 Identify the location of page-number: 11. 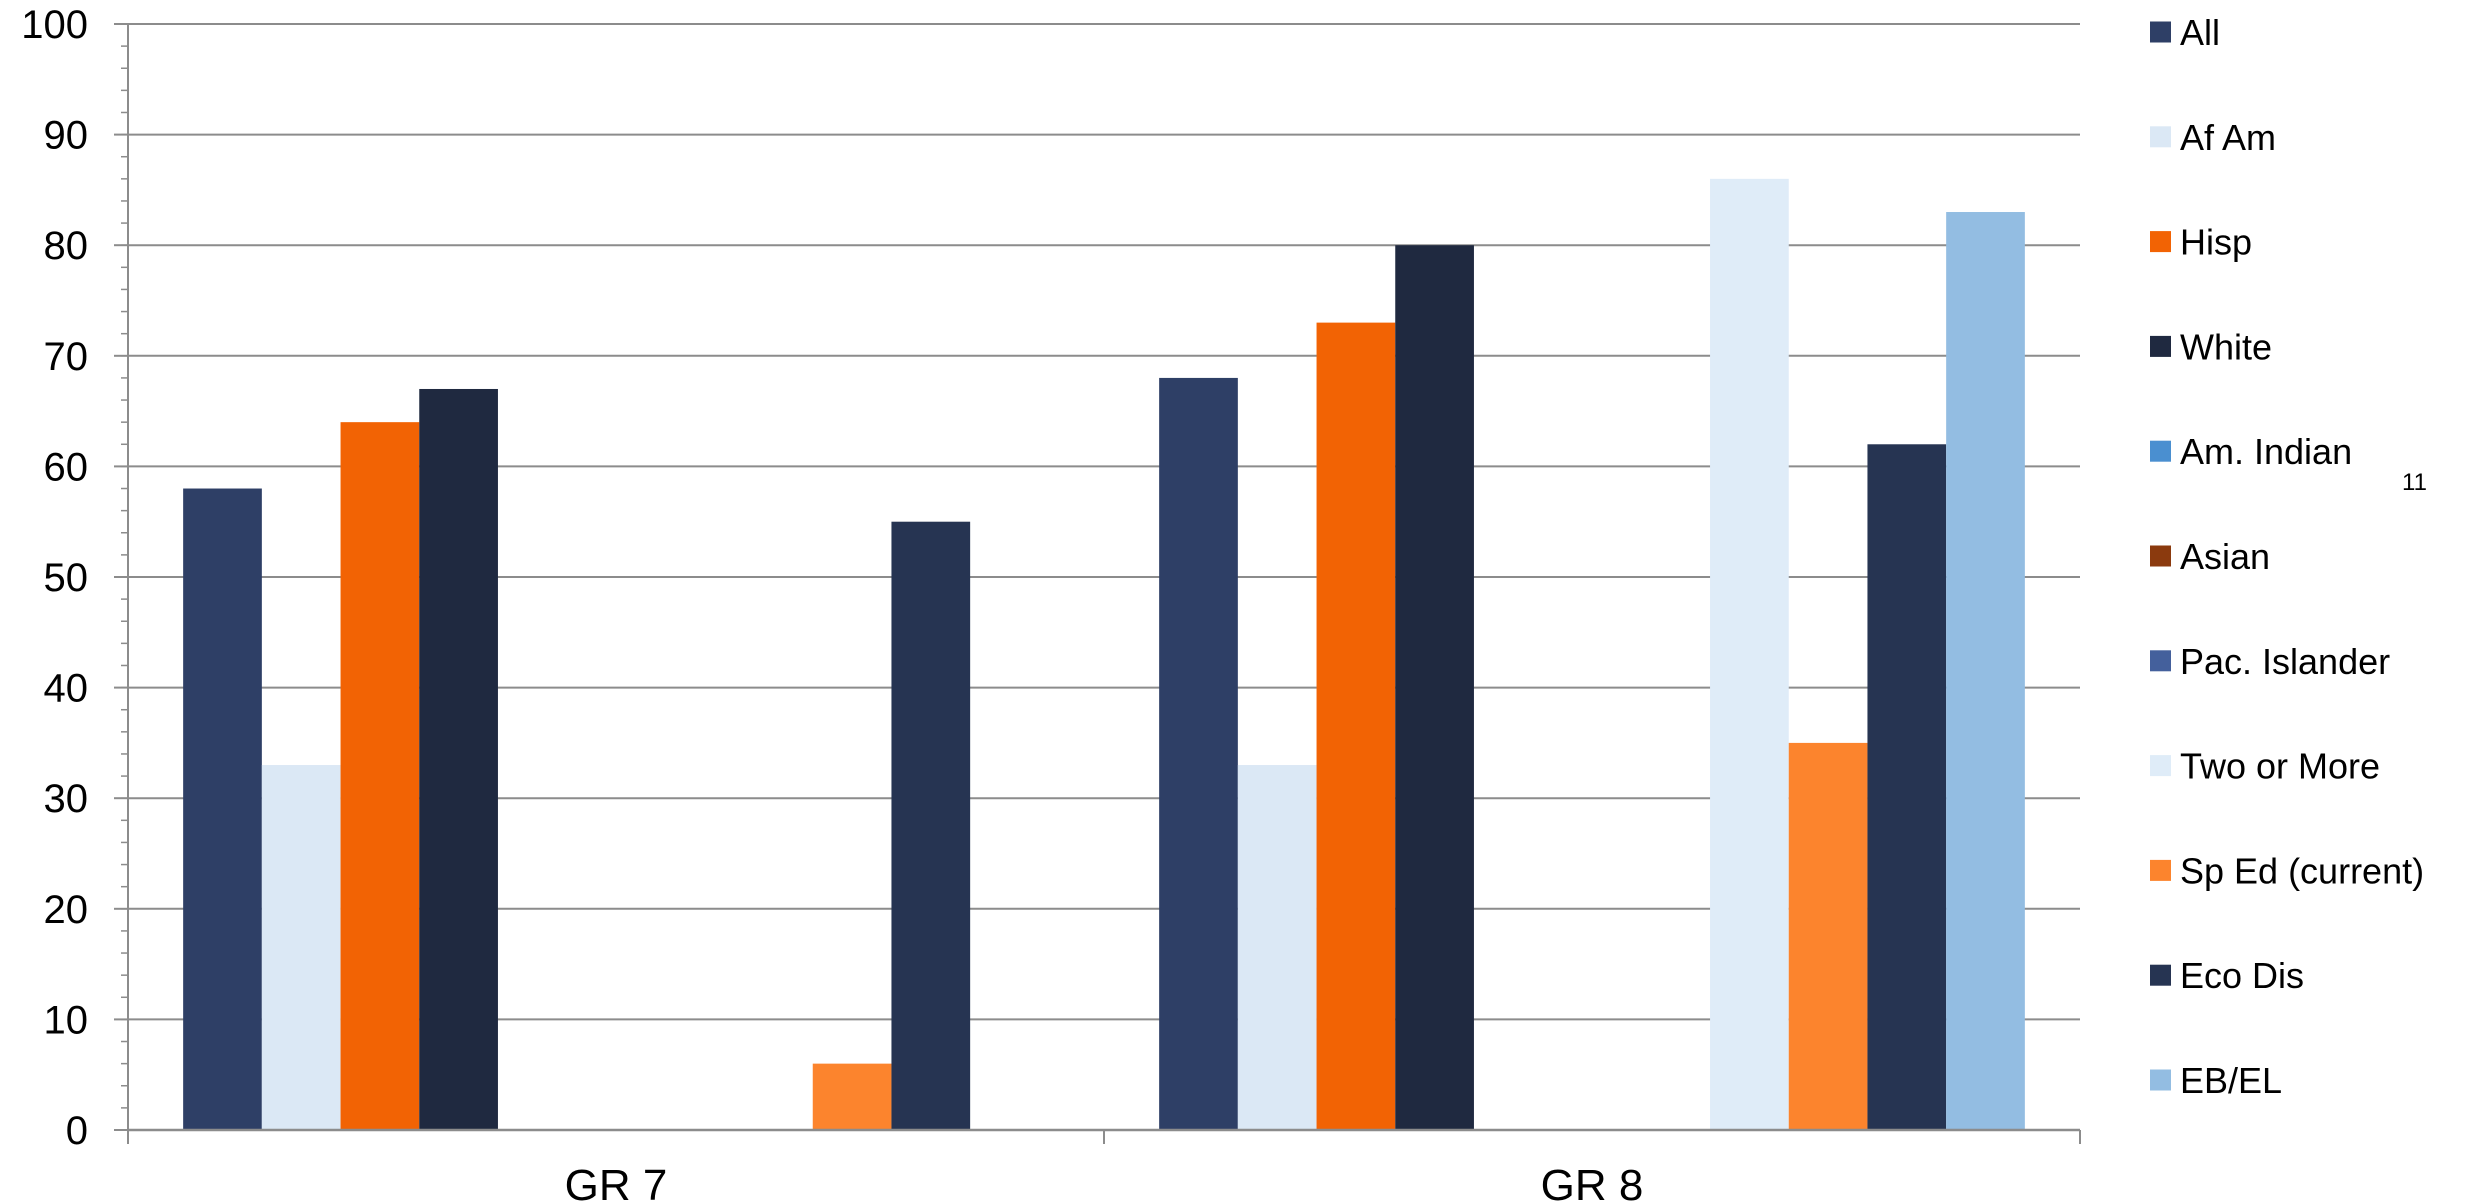
(2414, 482).